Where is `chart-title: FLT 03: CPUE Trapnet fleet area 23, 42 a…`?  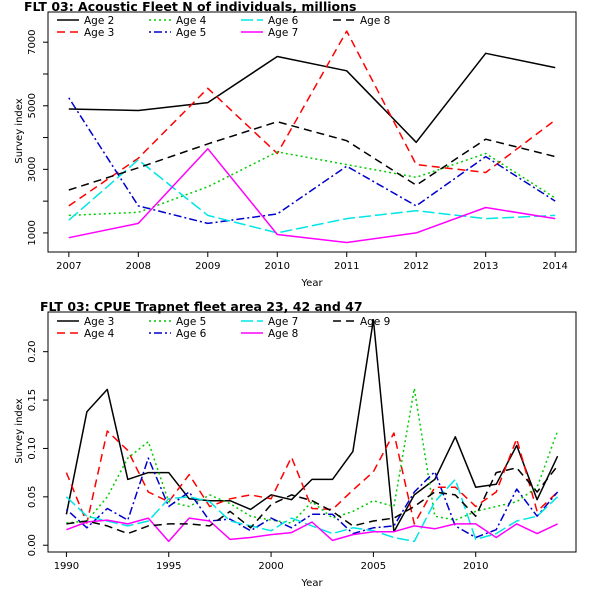 chart-title: FLT 03: CPUE Trapnet fleet area 23, 42 a… is located at coordinates (201, 306).